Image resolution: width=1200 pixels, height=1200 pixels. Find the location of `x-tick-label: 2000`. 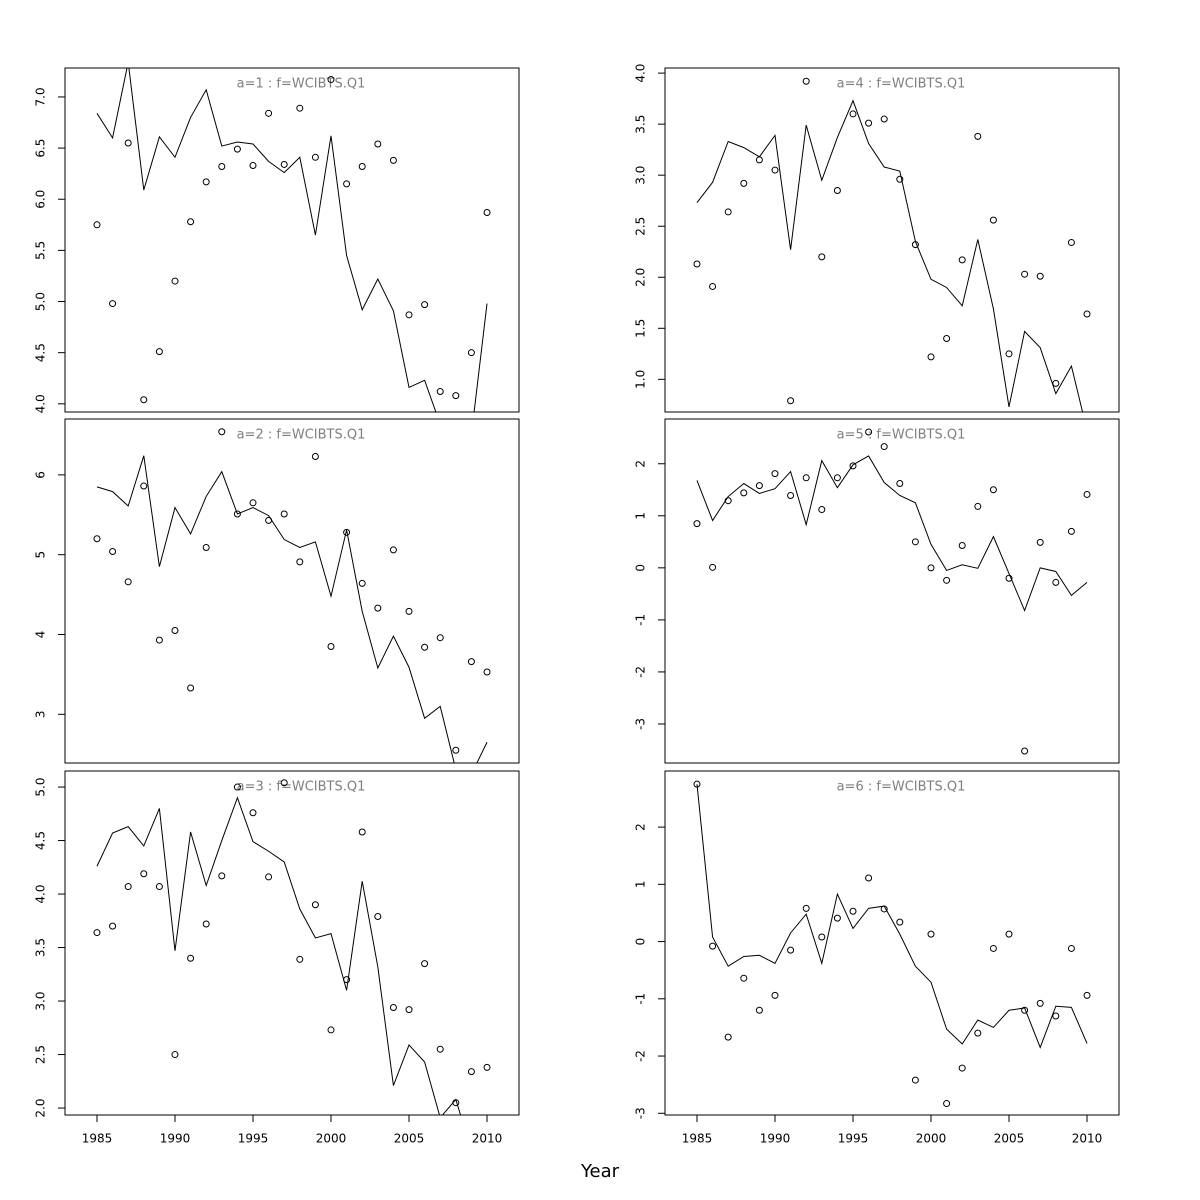

x-tick-label: 2000 is located at coordinates (931, 1139).